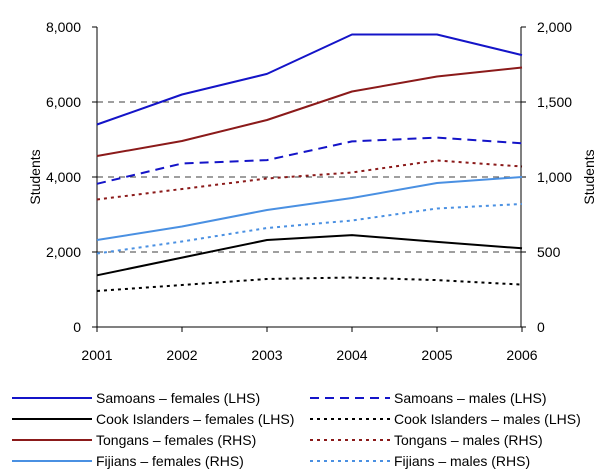  What do you see at coordinates (470, 398) in the screenshot?
I see `legend-label: Samoans – males (LHS)` at bounding box center [470, 398].